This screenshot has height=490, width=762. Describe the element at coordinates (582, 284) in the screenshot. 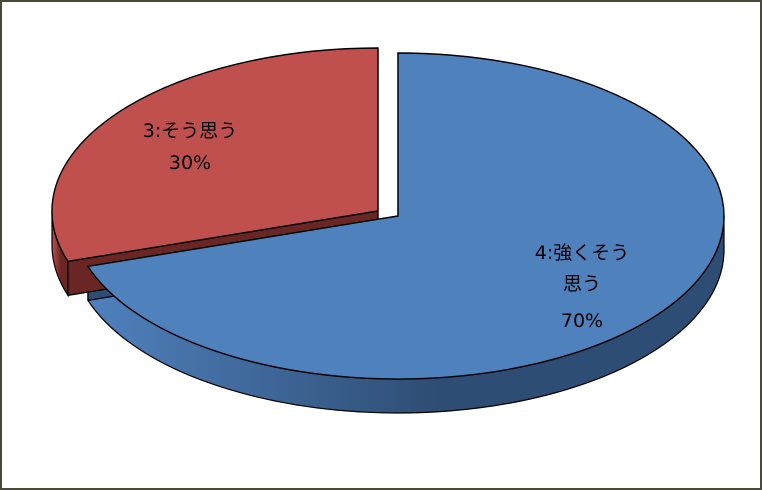

I see `slice-label-0-line-1: 思う` at that location.